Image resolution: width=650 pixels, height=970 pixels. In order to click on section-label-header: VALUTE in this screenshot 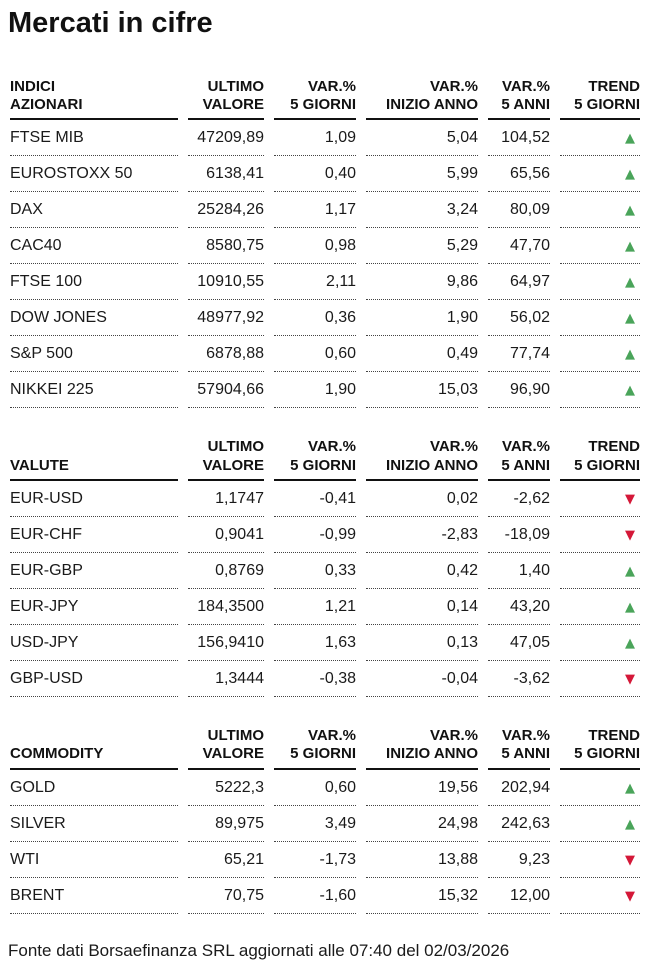, I will do `click(94, 460)`.